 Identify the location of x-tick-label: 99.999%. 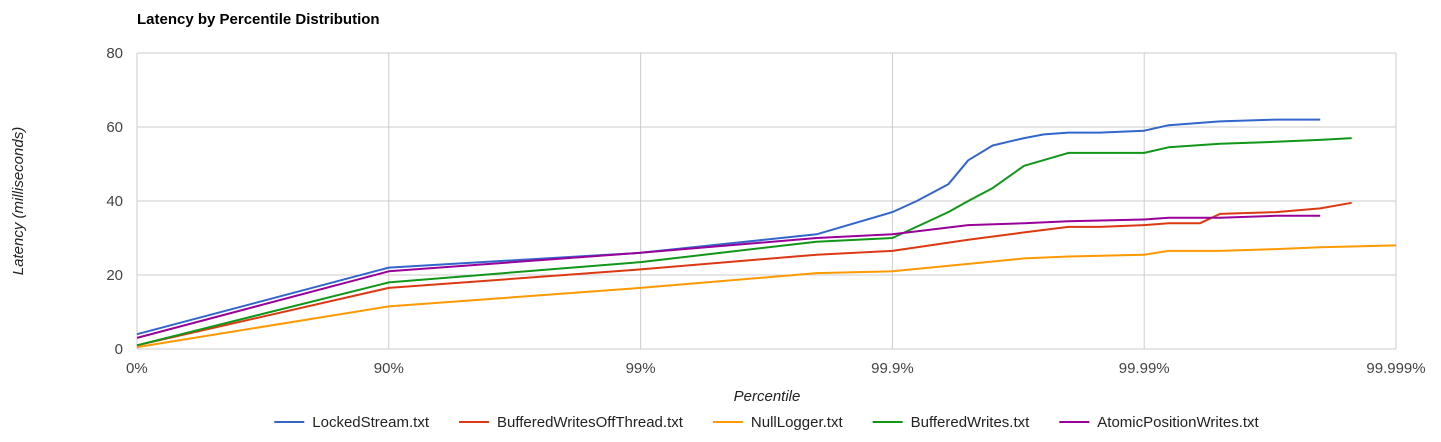
(1395, 368).